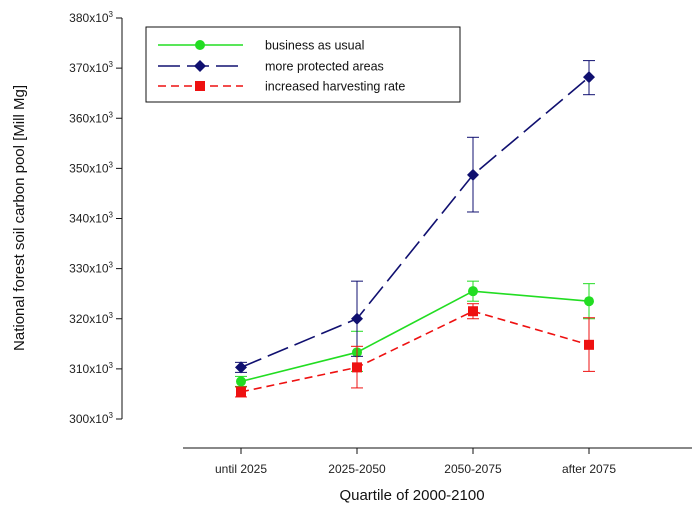 Image resolution: width=692 pixels, height=512 pixels. Describe the element at coordinates (411, 495) in the screenshot. I see `x-axis-title: Quartile of 2000-2100` at that location.